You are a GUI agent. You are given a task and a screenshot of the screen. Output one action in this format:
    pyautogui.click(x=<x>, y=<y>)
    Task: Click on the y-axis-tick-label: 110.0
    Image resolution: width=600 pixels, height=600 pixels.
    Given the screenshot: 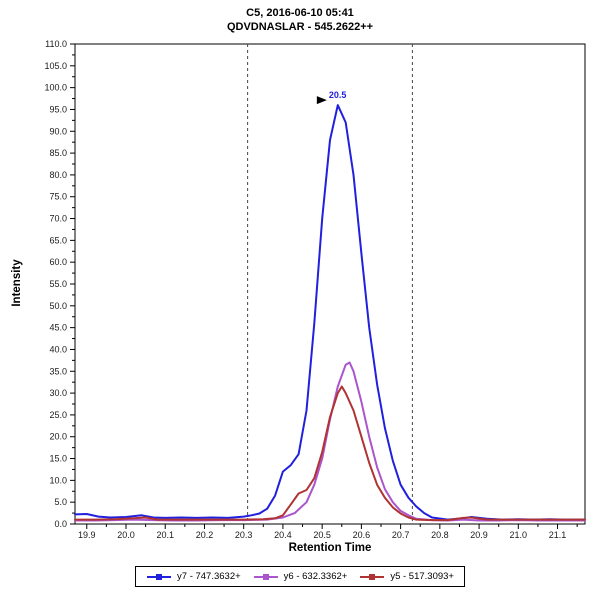 What is the action you would take?
    pyautogui.click(x=56, y=44)
    